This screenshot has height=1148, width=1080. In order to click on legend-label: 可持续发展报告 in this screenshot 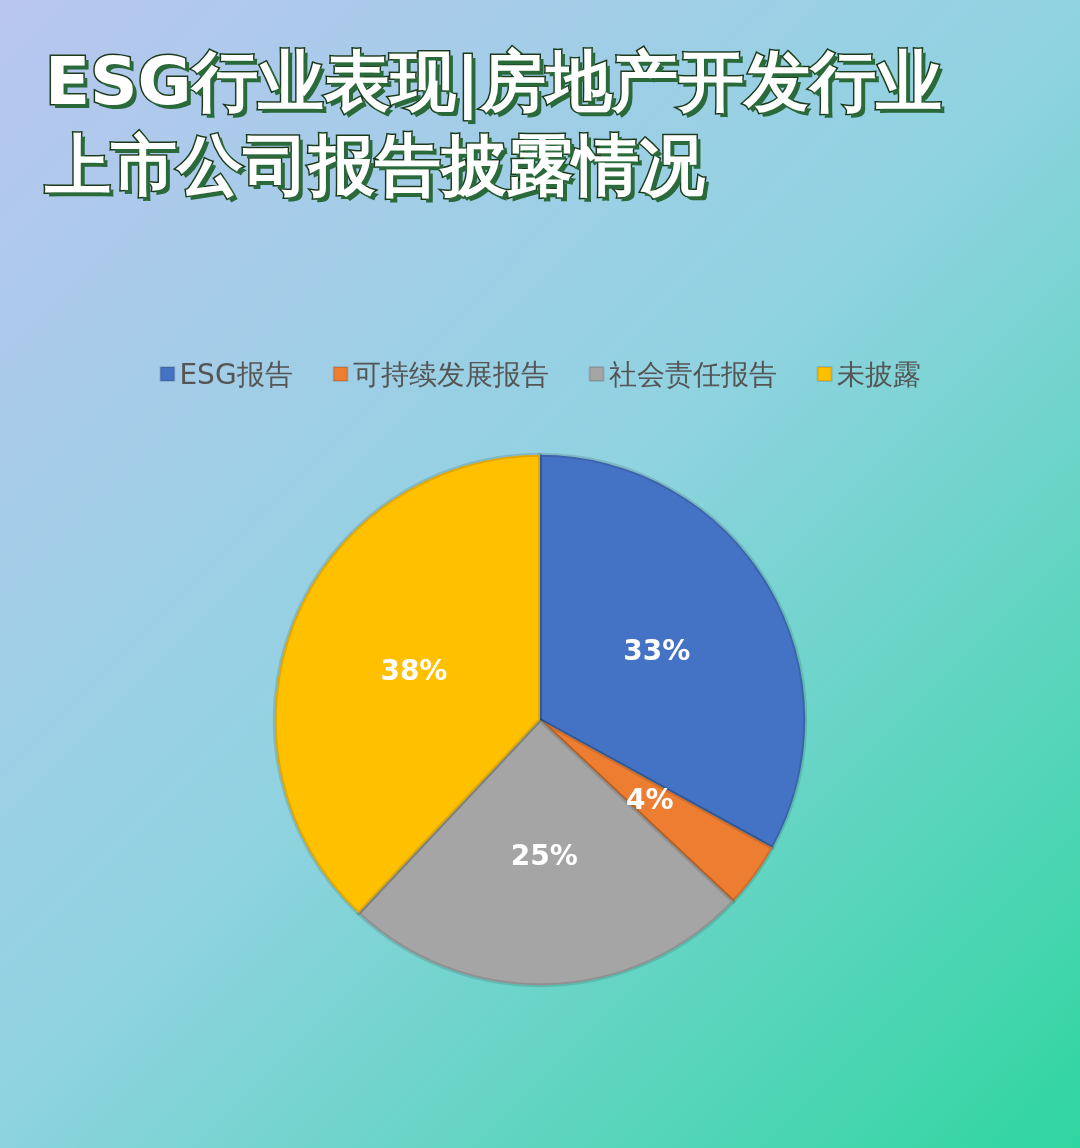, I will do `click(450, 374)`.